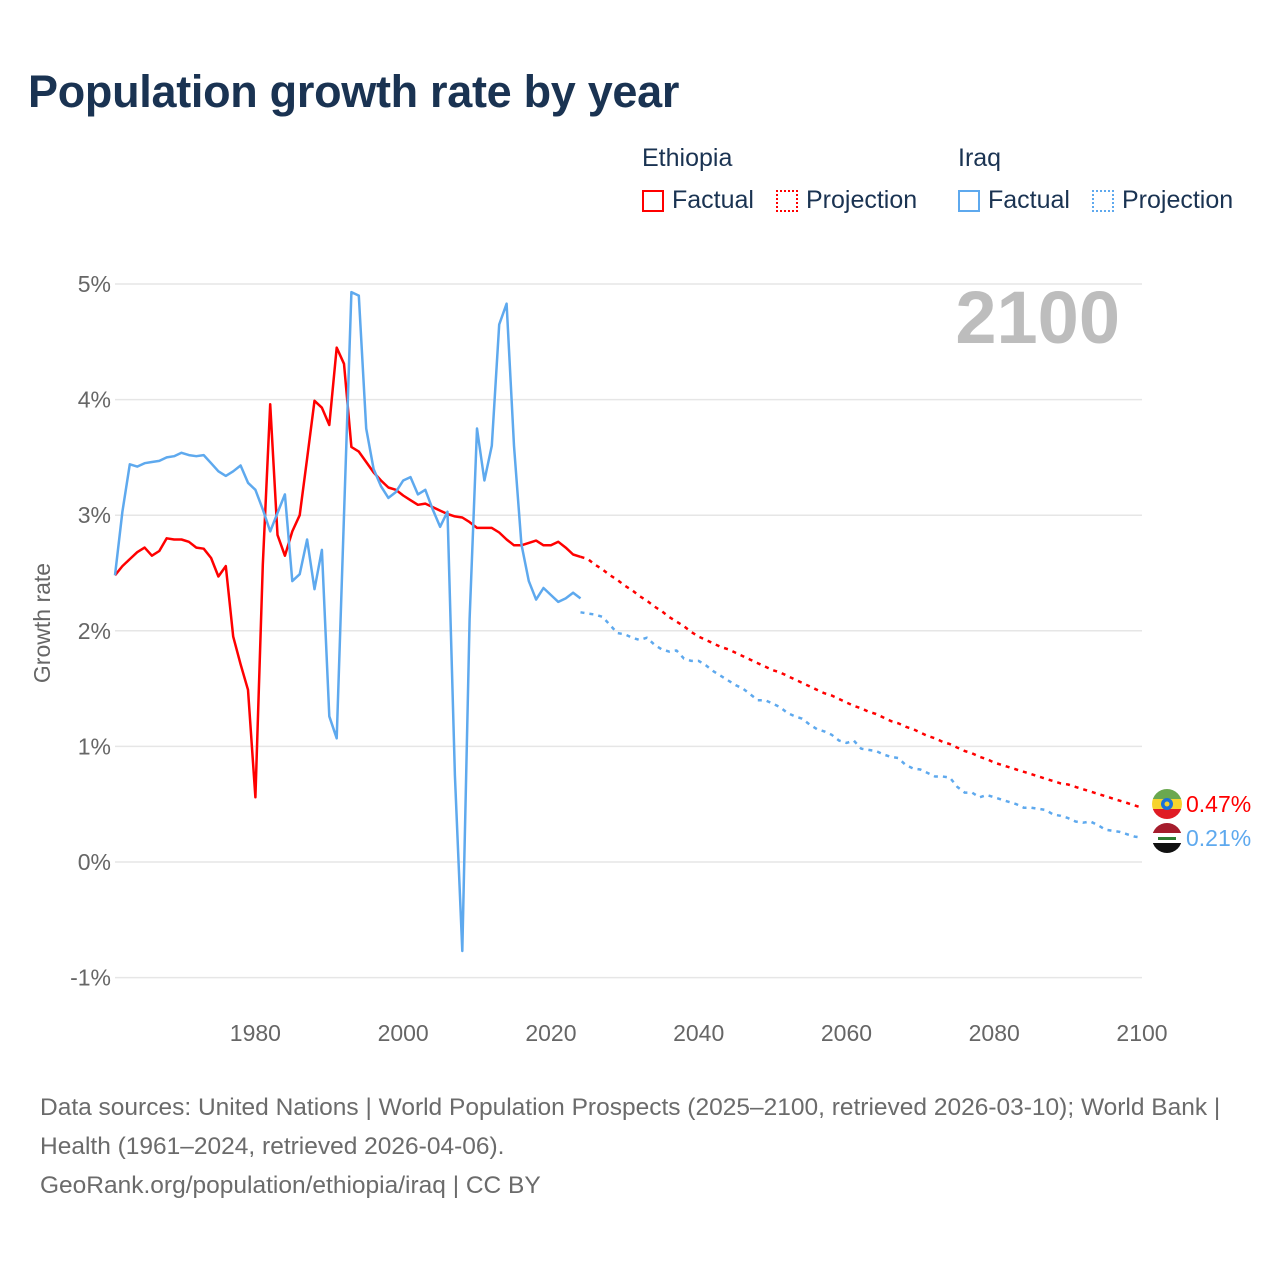 This screenshot has width=1280, height=1280. I want to click on ethiopia-end-value: 0.47%, so click(1218, 804).